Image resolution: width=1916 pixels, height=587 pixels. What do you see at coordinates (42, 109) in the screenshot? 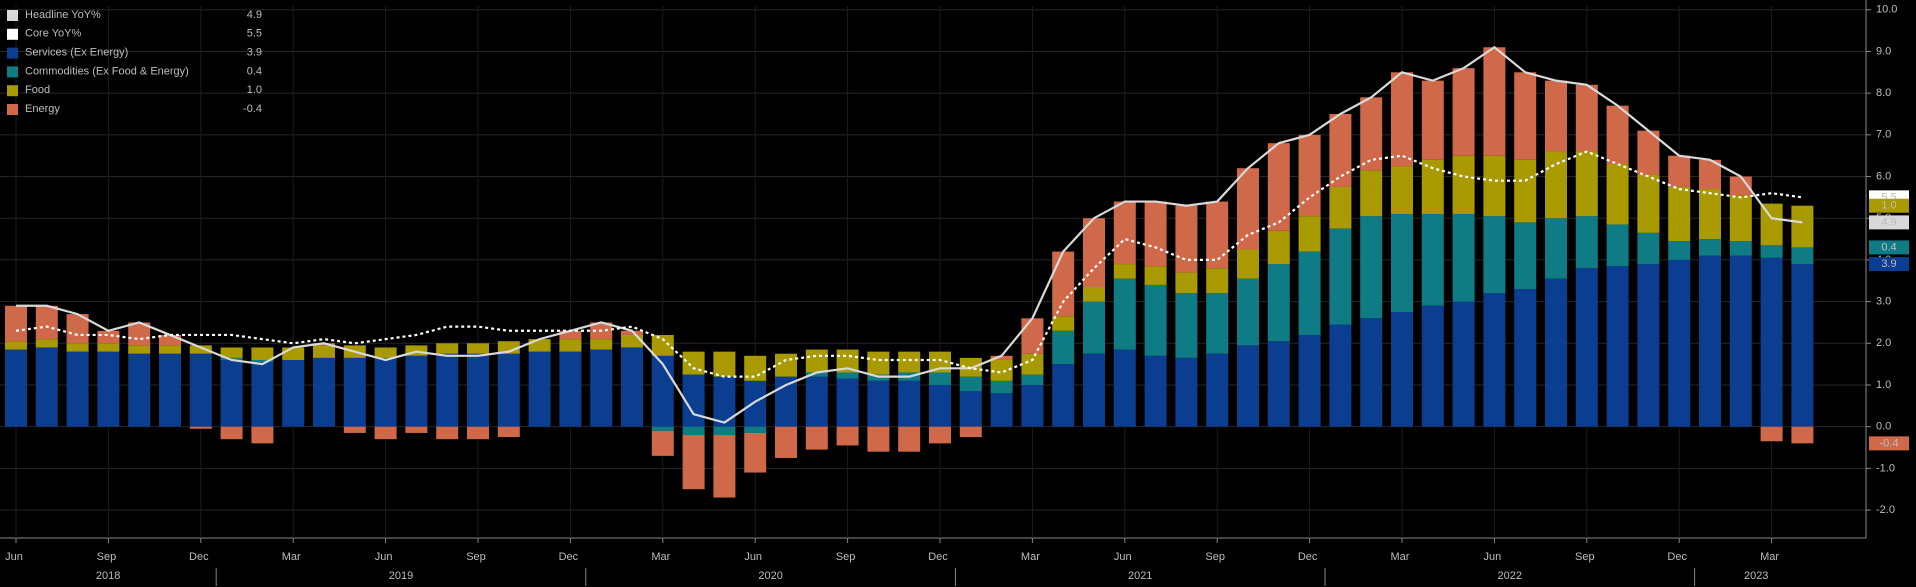
I see `legend-label: Energy` at bounding box center [42, 109].